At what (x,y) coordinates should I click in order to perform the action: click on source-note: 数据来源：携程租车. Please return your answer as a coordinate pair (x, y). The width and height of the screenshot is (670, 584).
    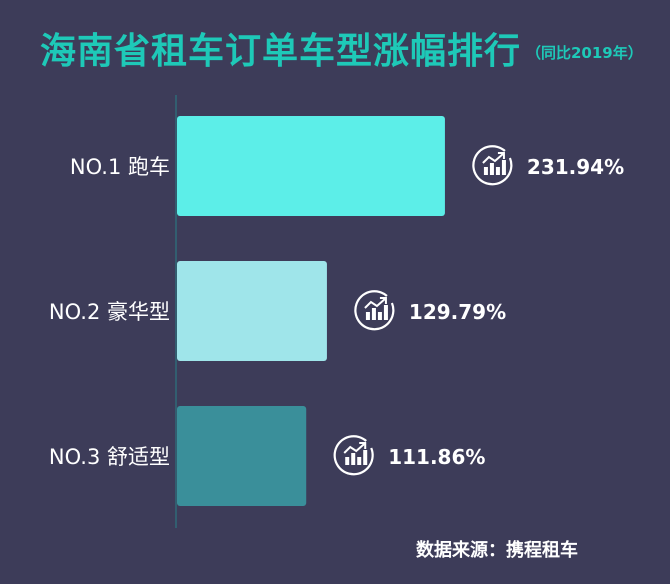
    Looking at the image, I should click on (497, 550).